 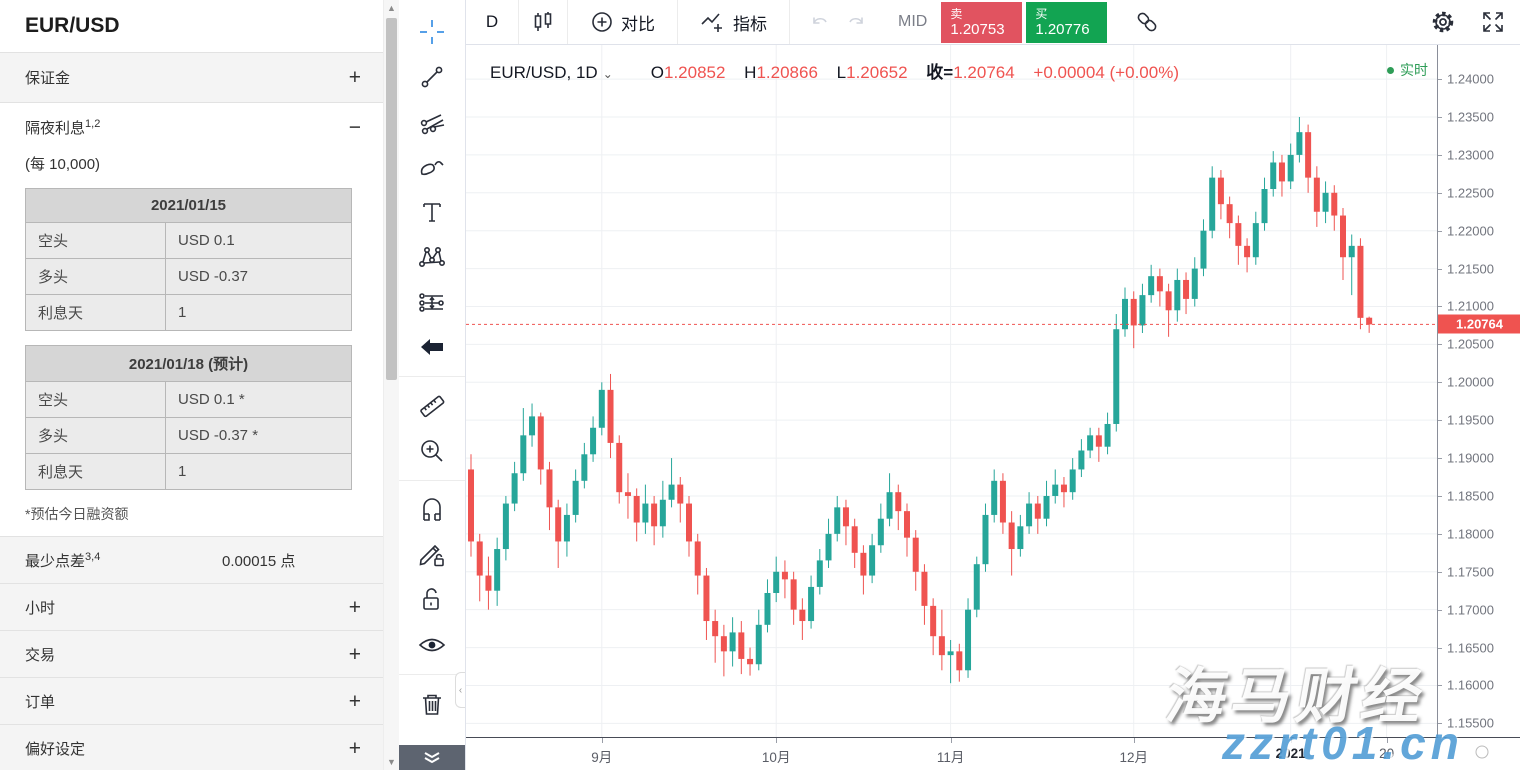 What do you see at coordinates (1470, 648) in the screenshot?
I see `price-tick-label: 1.16500` at bounding box center [1470, 648].